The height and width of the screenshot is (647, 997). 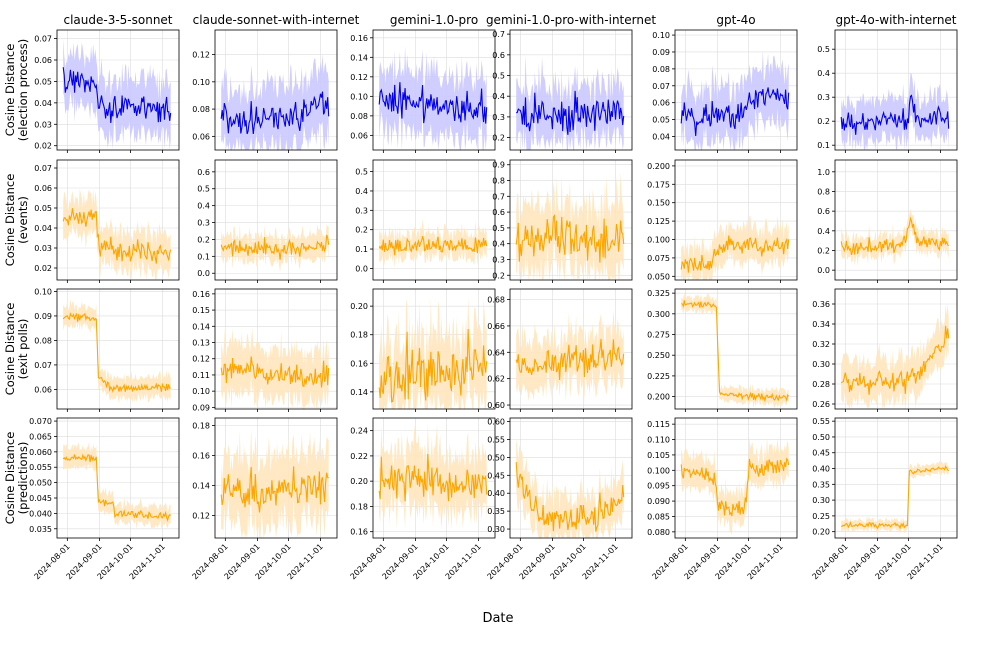 What do you see at coordinates (43, 228) in the screenshot?
I see `y-tick-label: 0.04` at bounding box center [43, 228].